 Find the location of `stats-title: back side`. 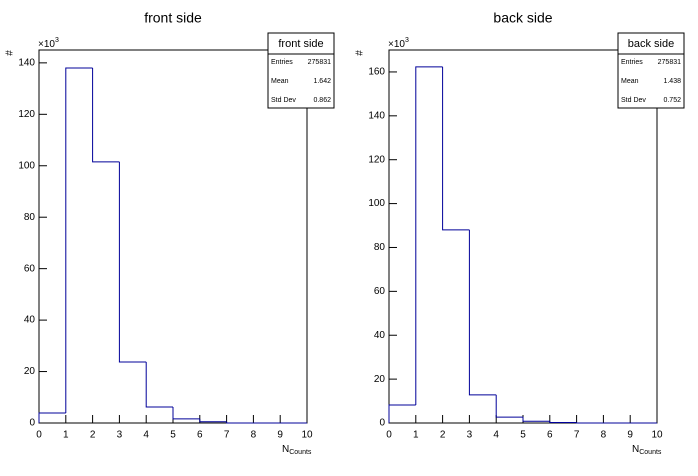

stats-title: back side is located at coordinates (651, 44).